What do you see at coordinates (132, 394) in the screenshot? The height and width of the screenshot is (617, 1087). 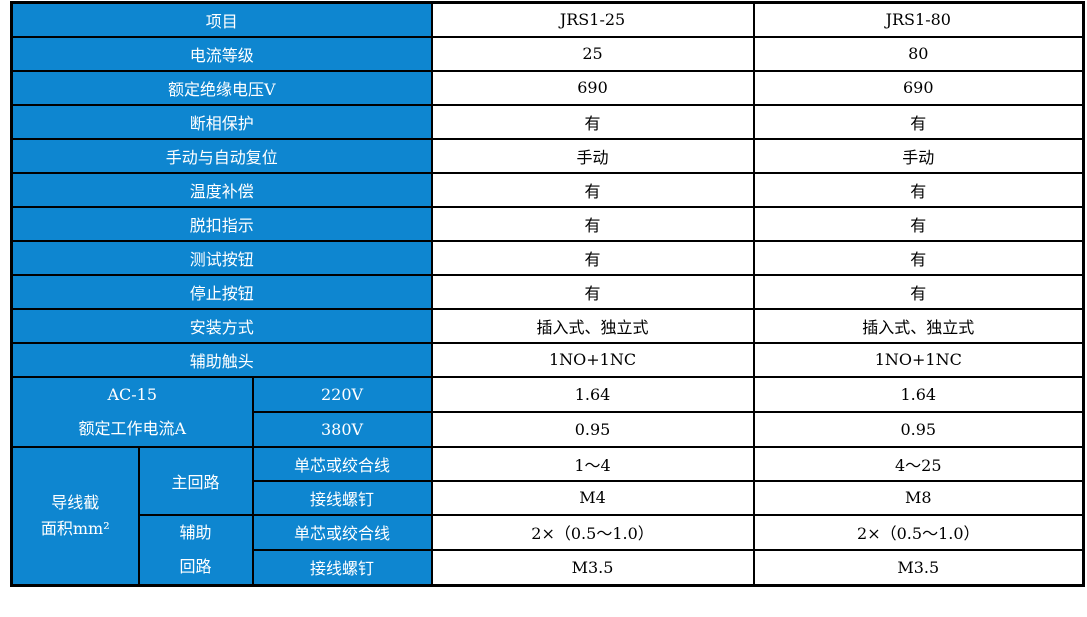 I see `ac15-label-line1: AC-15` at bounding box center [132, 394].